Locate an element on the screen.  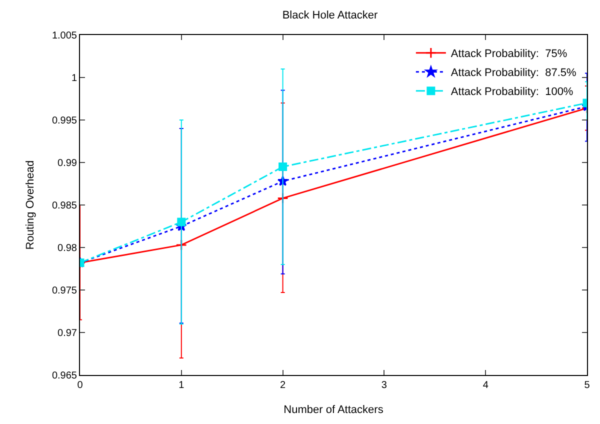
x-tick-label: 5 is located at coordinates (587, 385).